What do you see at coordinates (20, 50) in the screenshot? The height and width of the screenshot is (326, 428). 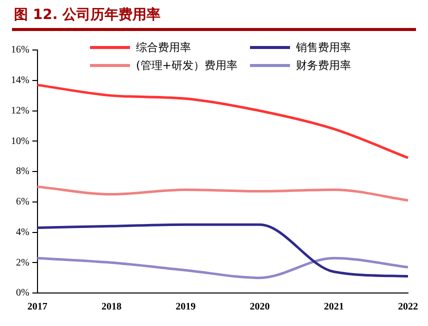 I see `y-tick-label: 16%` at bounding box center [20, 50].